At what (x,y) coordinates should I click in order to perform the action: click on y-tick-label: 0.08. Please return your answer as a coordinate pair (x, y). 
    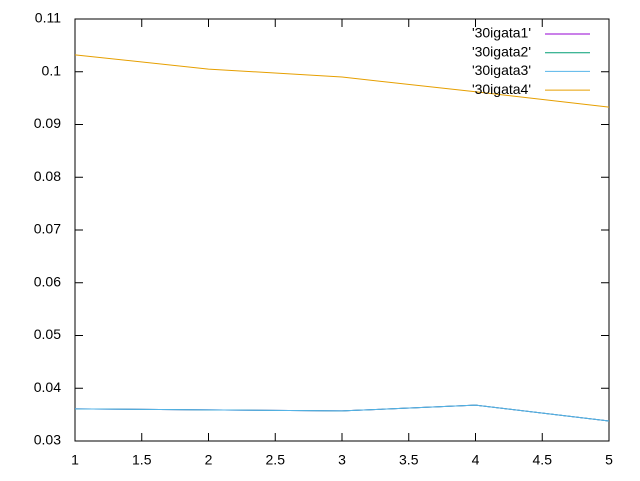
    Looking at the image, I should click on (47, 176).